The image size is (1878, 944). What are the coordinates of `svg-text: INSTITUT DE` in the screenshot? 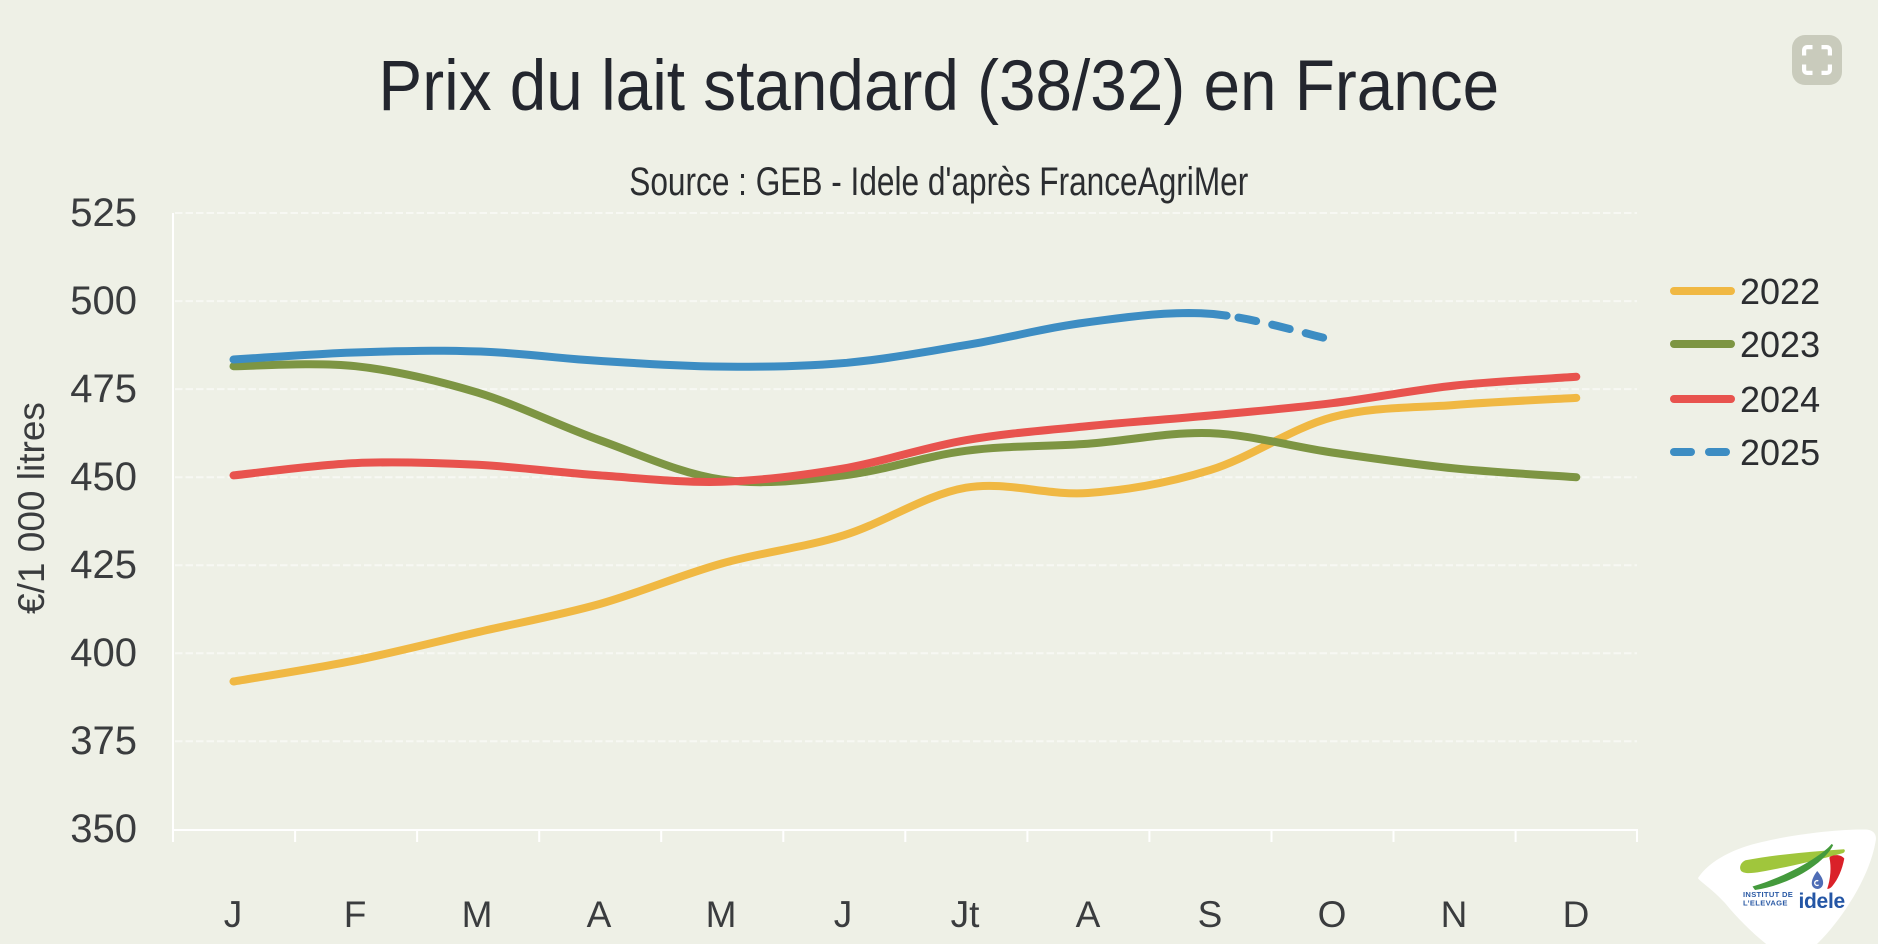 It's located at (1768, 894).